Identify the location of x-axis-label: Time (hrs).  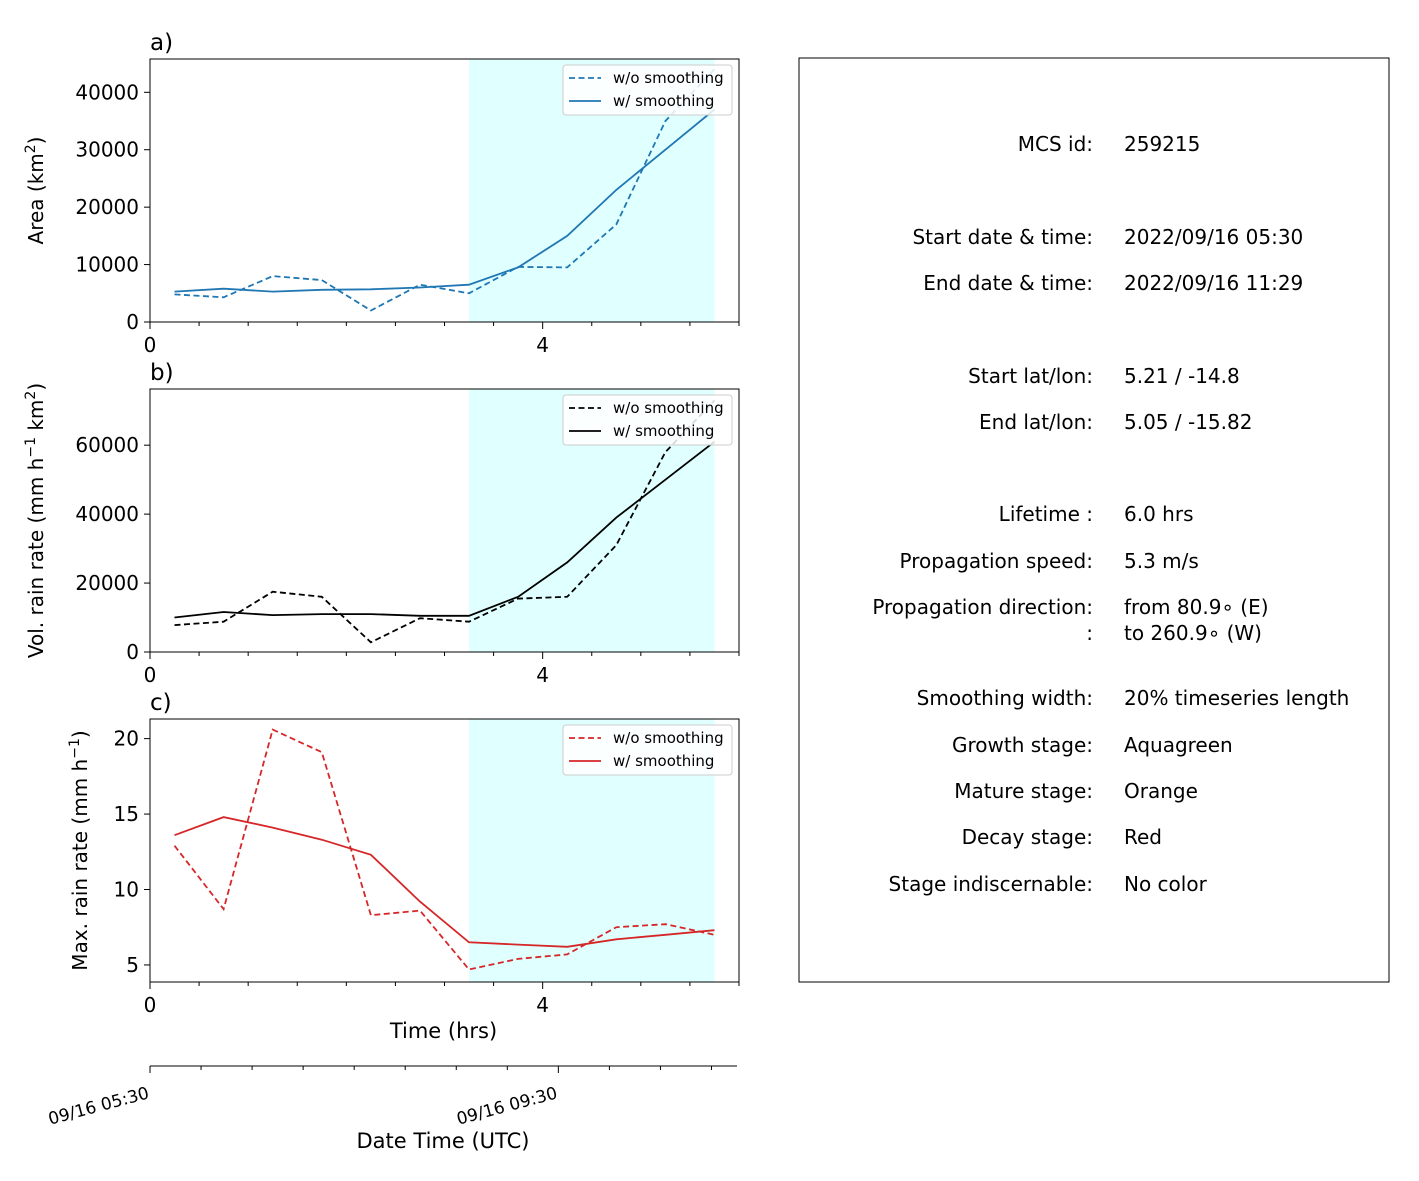
(443, 1031).